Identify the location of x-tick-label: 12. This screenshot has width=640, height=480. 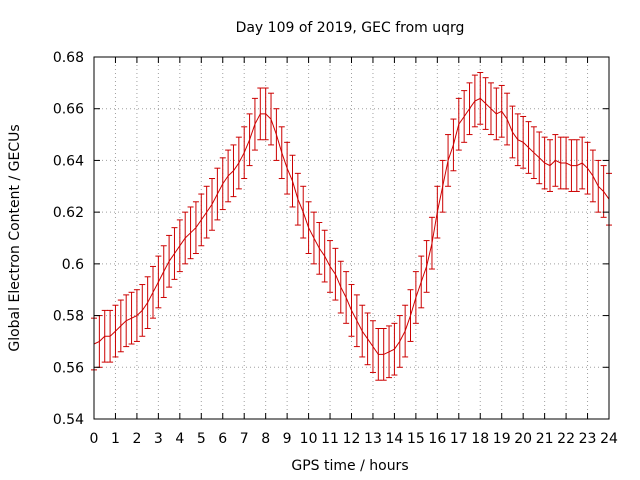
(352, 439).